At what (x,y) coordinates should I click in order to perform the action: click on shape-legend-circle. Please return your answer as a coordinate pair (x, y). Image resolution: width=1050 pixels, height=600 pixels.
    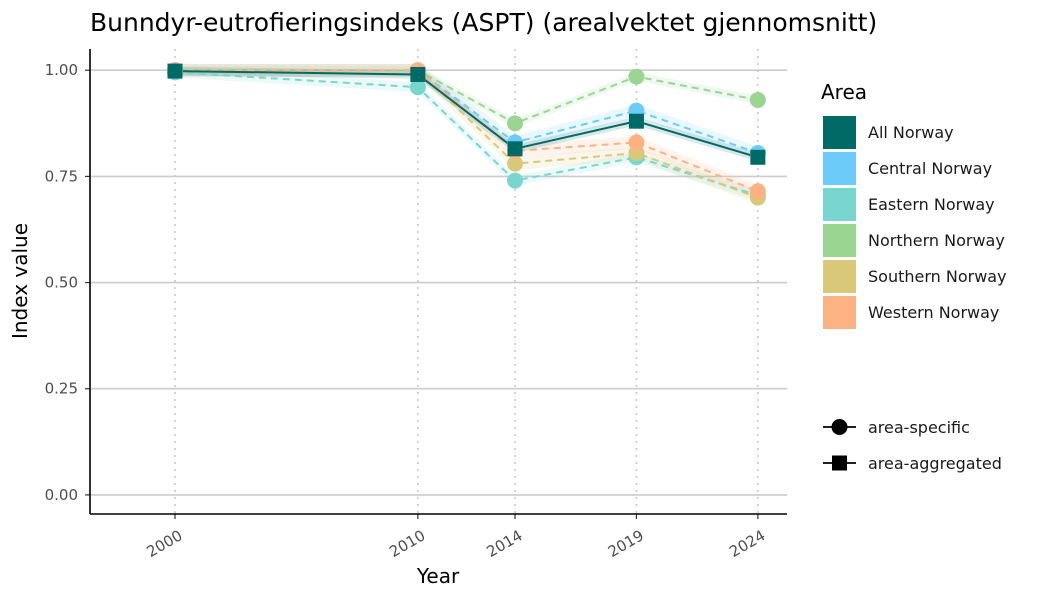
    Looking at the image, I should click on (839, 427).